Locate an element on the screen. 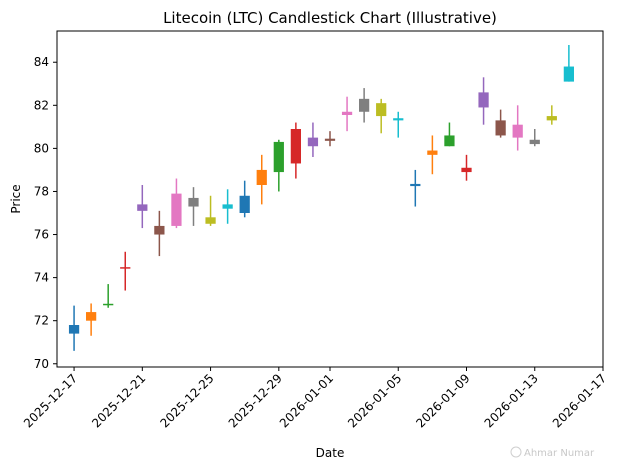 The height and width of the screenshot is (473, 628). y-tick-label: 70 is located at coordinates (41, 364).